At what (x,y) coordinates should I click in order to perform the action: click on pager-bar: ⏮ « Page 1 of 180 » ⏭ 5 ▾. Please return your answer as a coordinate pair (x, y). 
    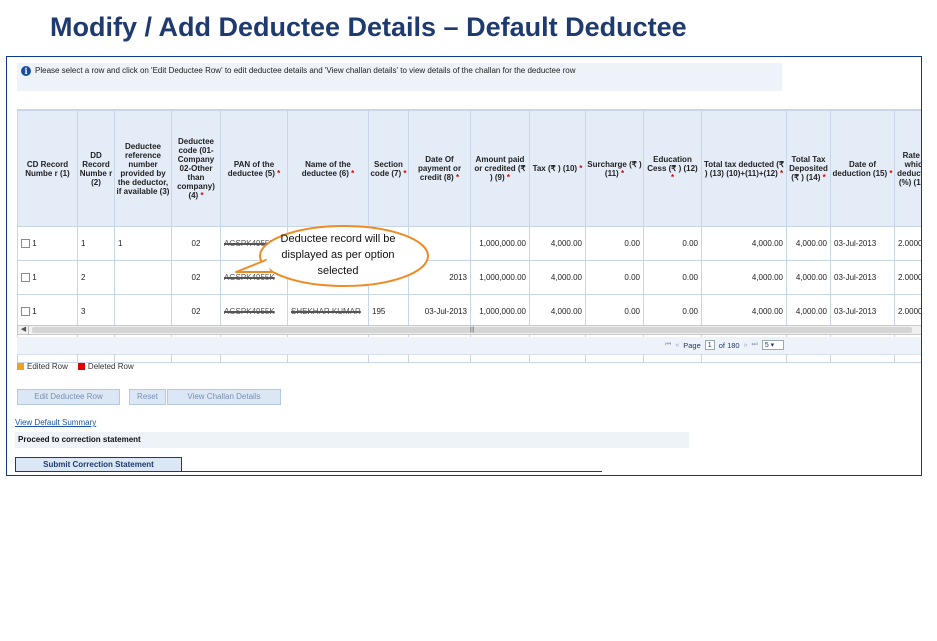
    Looking at the image, I should click on (469, 346).